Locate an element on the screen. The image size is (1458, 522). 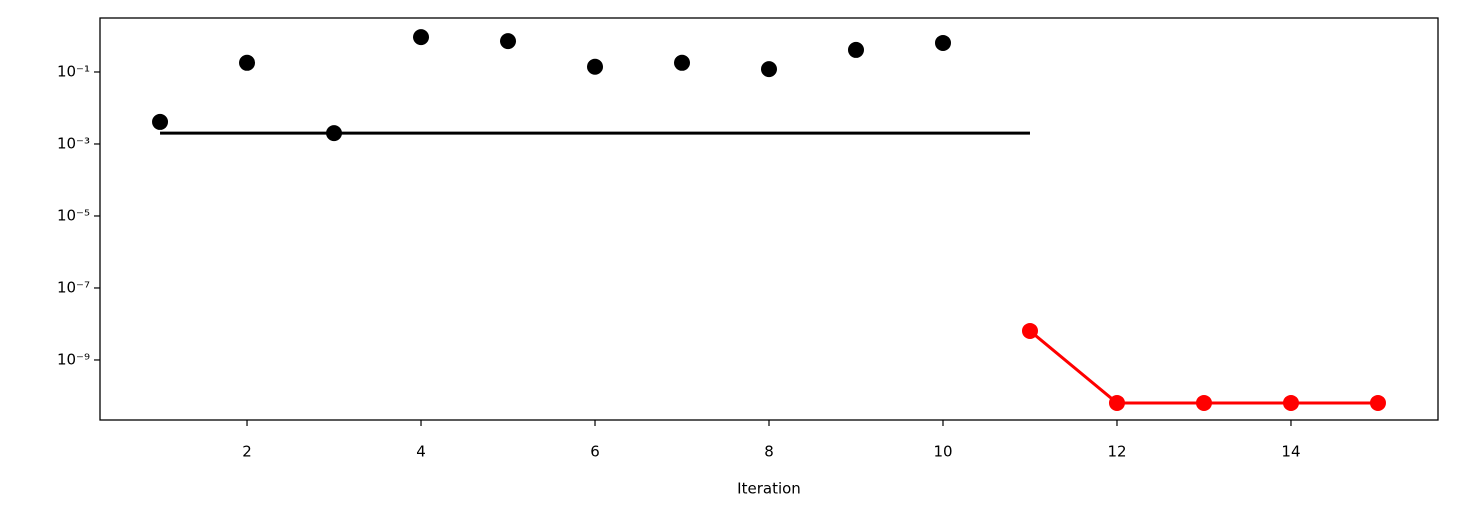
y-tick-label: 10⁻⁹ is located at coordinates (73, 359).